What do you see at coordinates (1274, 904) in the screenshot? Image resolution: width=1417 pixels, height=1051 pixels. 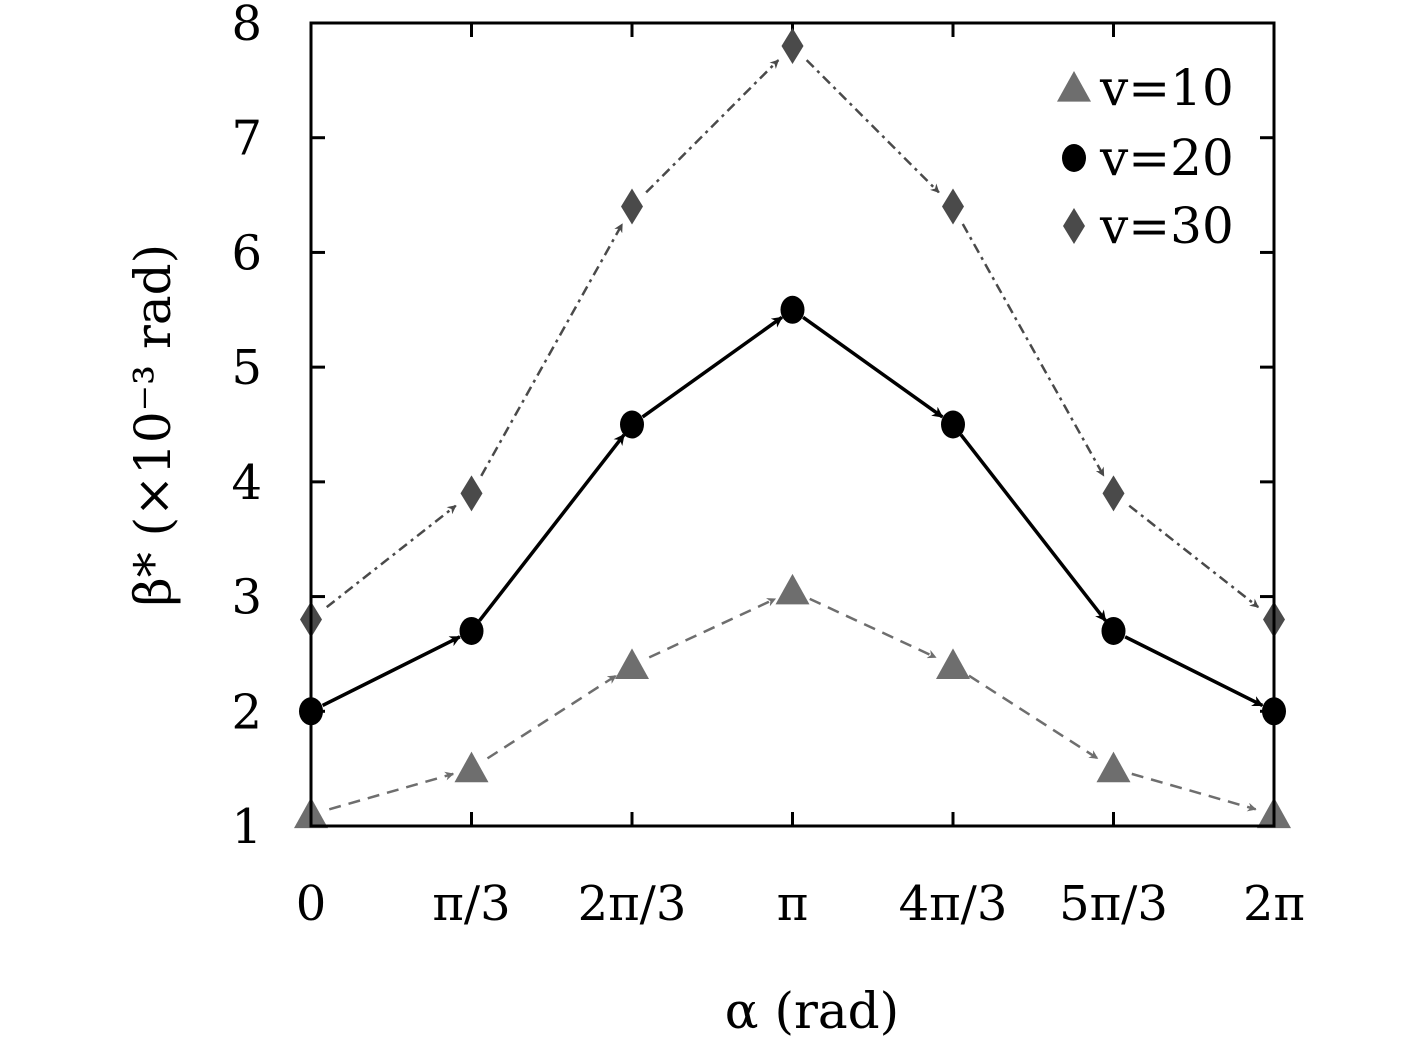 I see `x-tick-label: 2π` at bounding box center [1274, 904].